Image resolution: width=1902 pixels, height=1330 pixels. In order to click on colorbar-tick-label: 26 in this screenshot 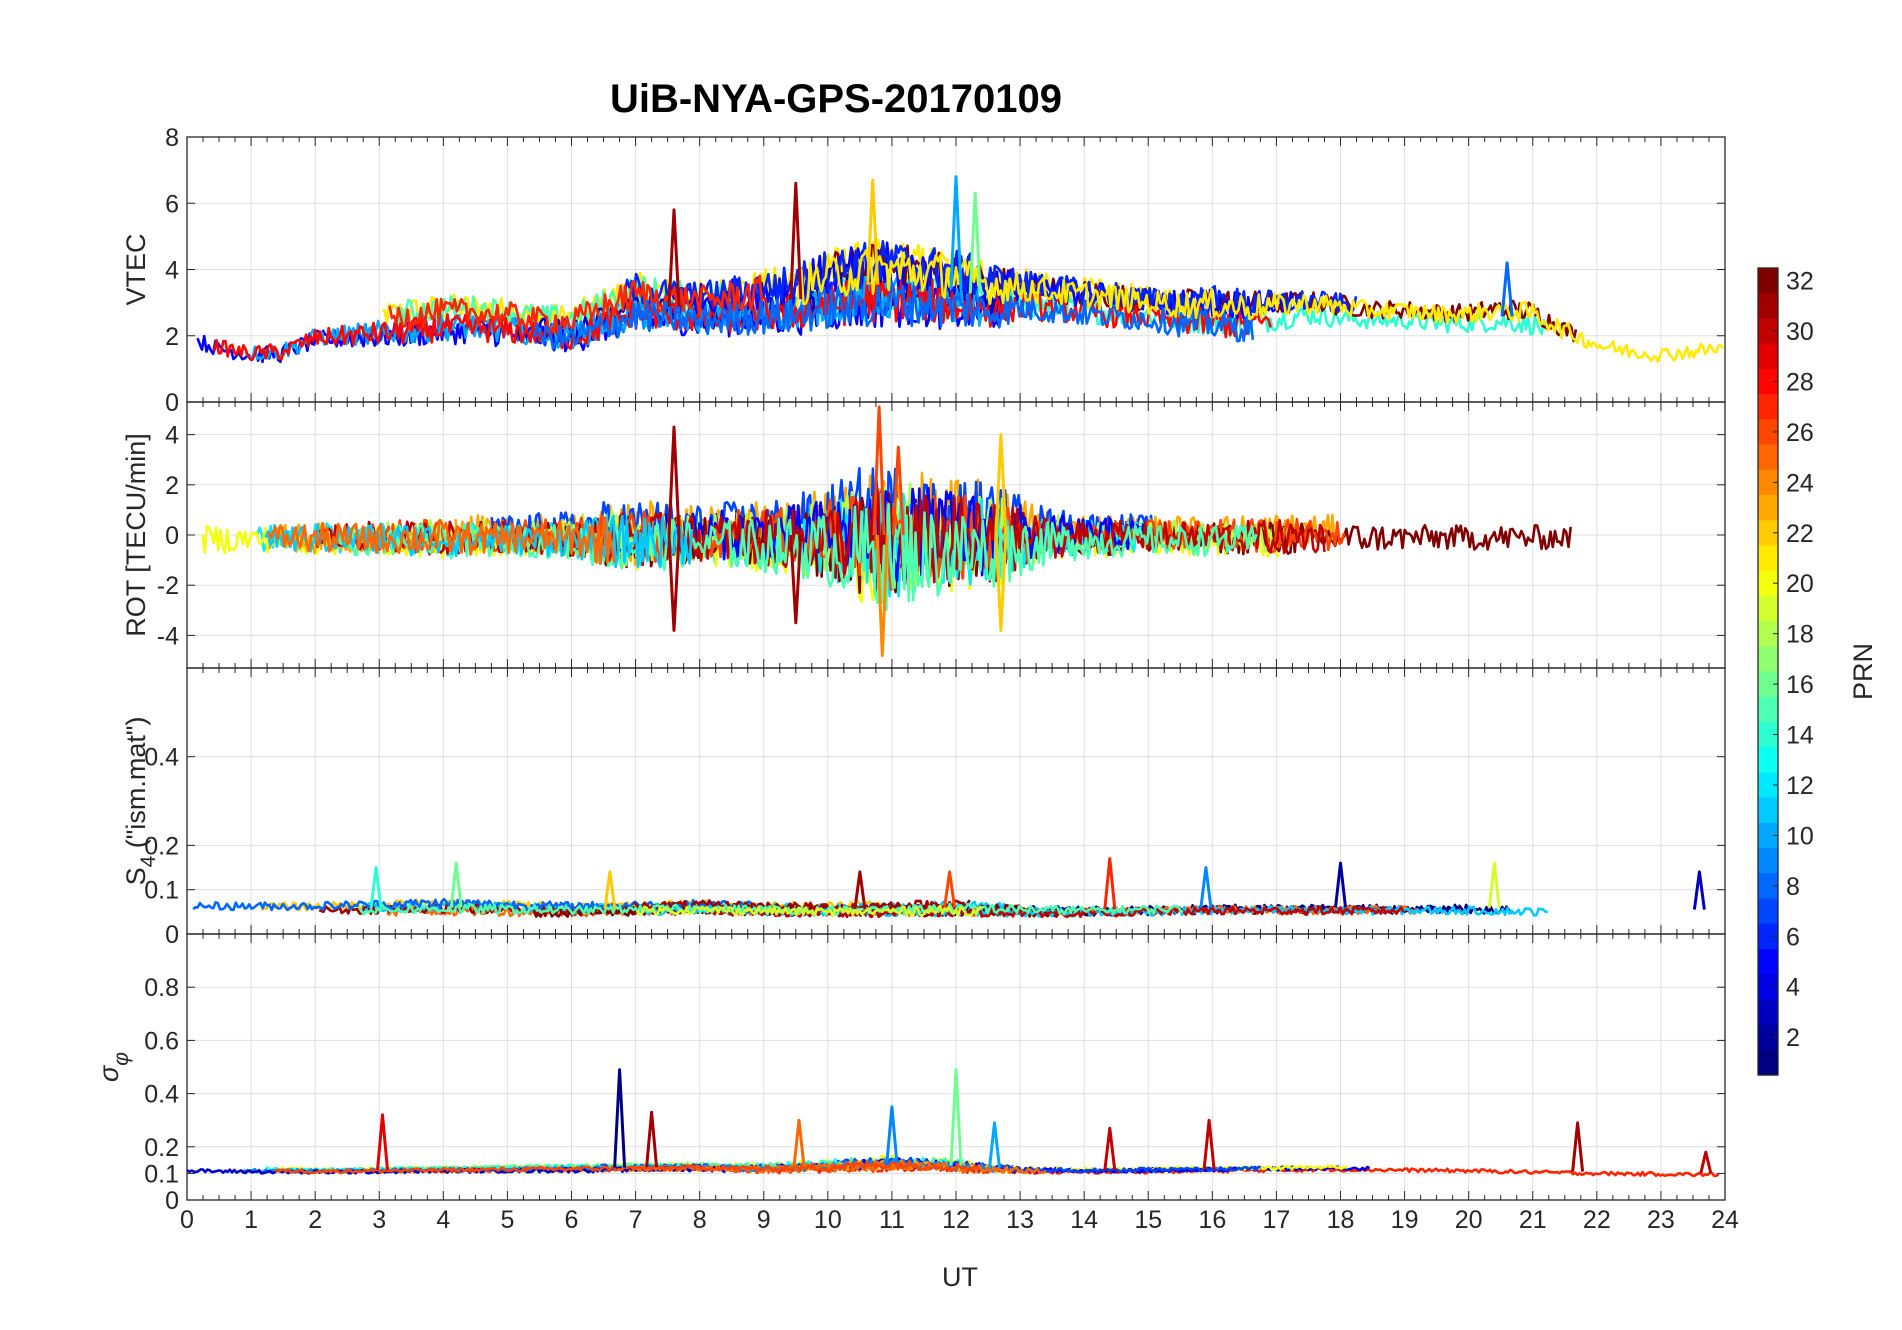, I will do `click(1800, 433)`.